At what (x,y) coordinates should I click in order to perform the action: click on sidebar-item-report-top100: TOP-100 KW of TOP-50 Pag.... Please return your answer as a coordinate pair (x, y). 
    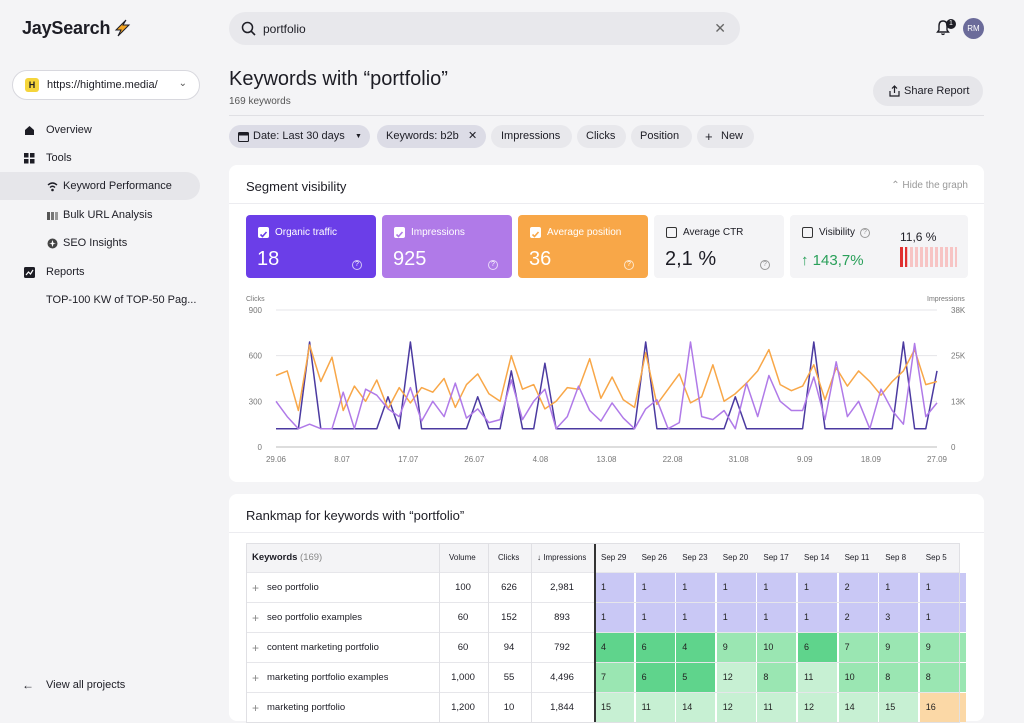
    Looking at the image, I should click on (100, 300).